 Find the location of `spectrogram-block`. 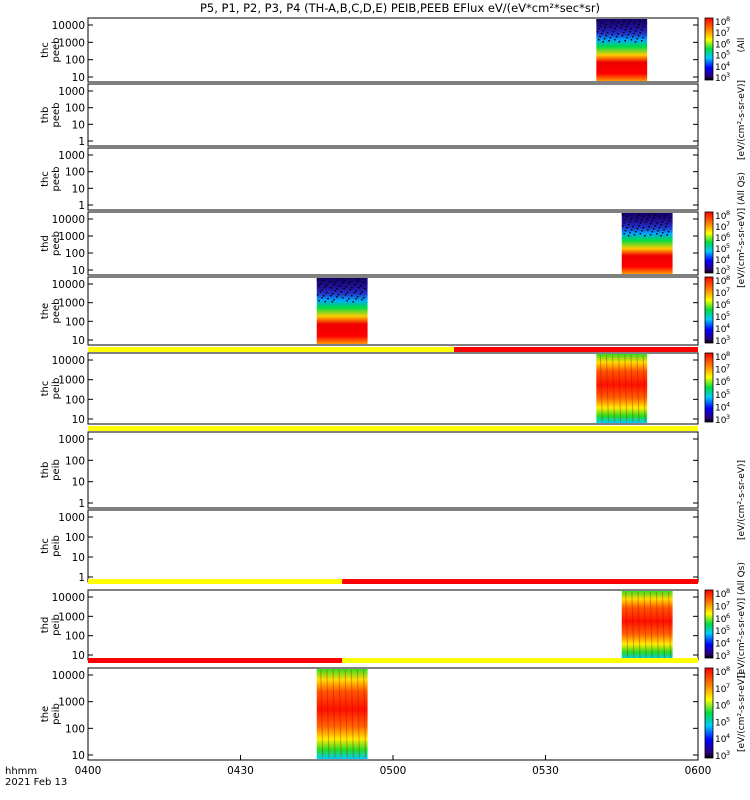

spectrogram-block is located at coordinates (622, 388).